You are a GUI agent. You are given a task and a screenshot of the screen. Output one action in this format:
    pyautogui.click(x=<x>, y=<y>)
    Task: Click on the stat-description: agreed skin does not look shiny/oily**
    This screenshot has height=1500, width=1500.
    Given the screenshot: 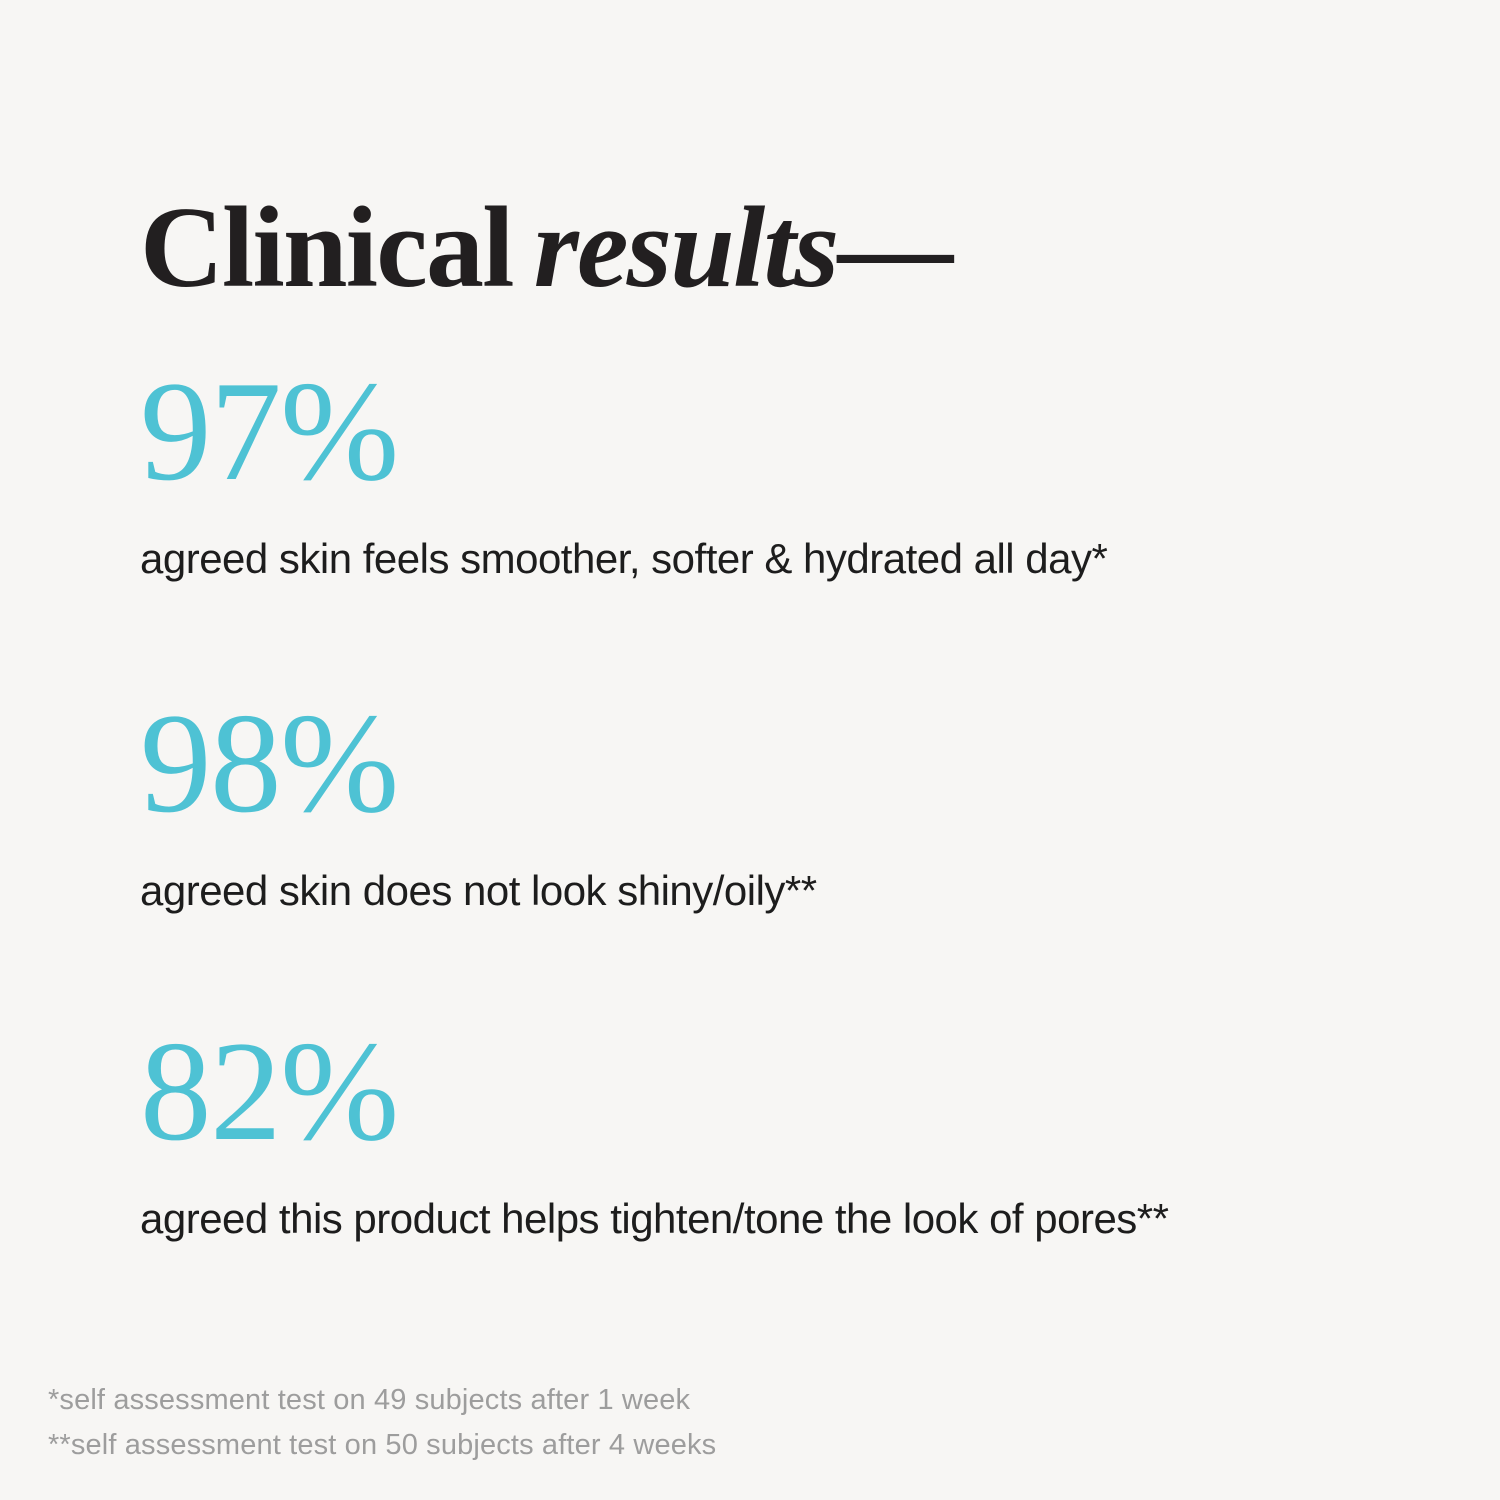 What is the action you would take?
    pyautogui.click(x=478, y=890)
    